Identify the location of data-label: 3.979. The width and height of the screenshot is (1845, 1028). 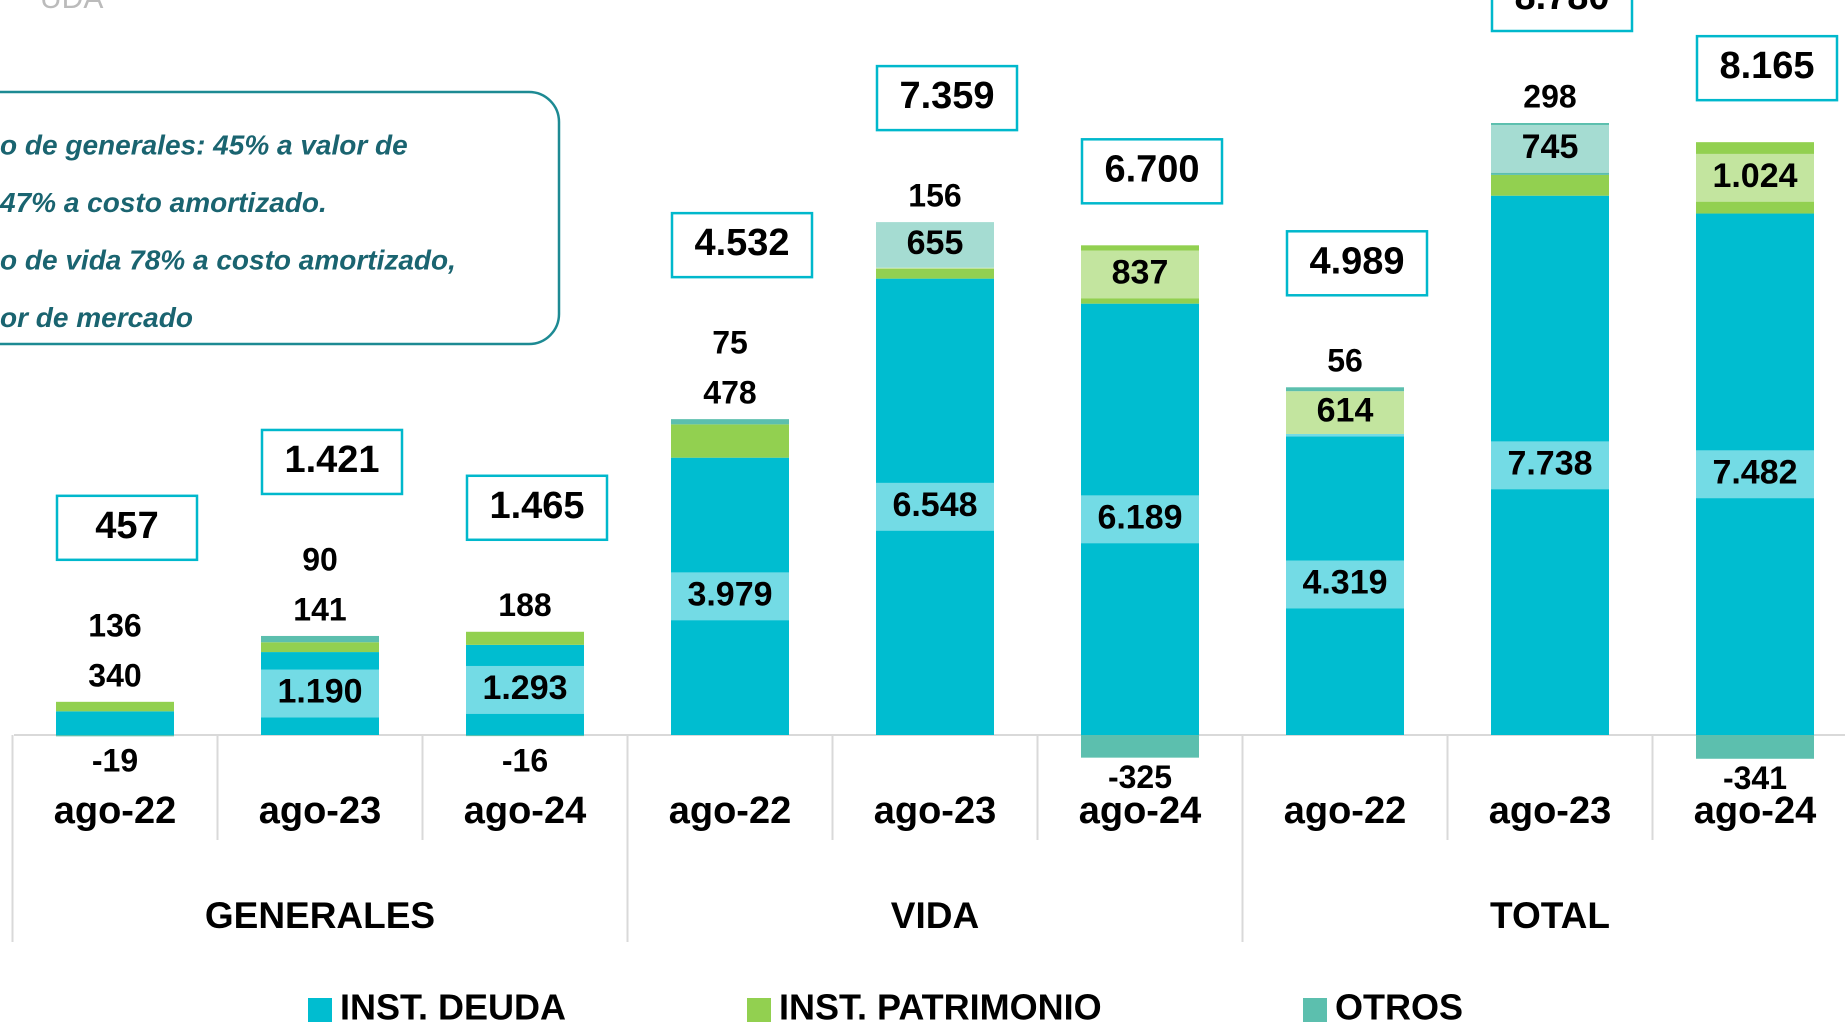
(729, 594).